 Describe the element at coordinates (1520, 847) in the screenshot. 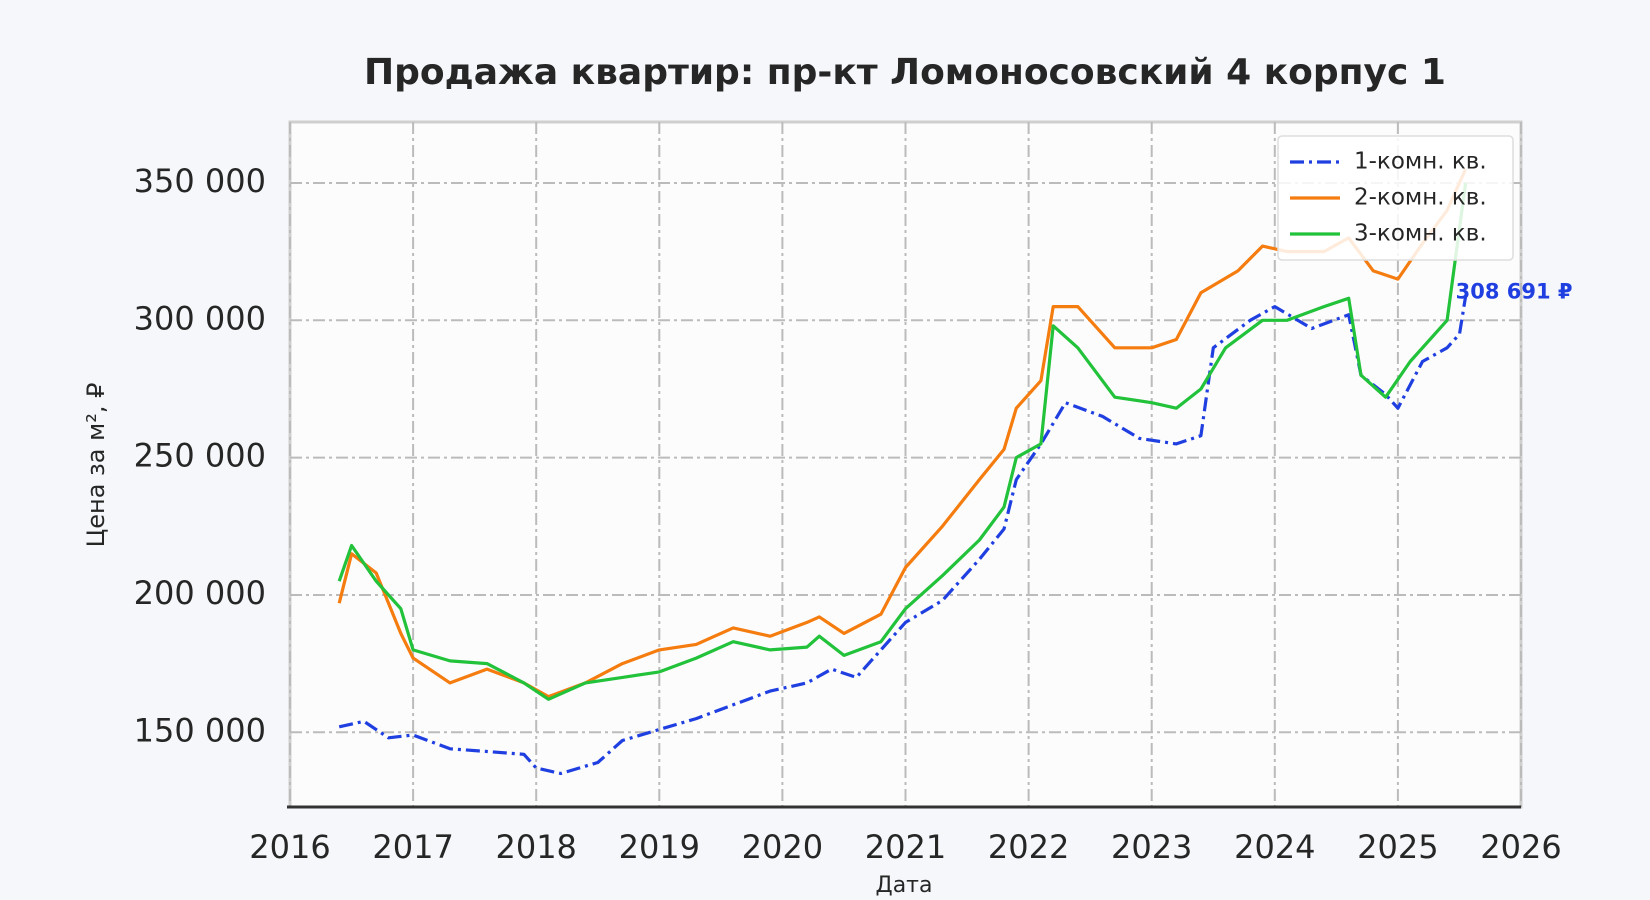

I see `x-tick-label: 2026` at that location.